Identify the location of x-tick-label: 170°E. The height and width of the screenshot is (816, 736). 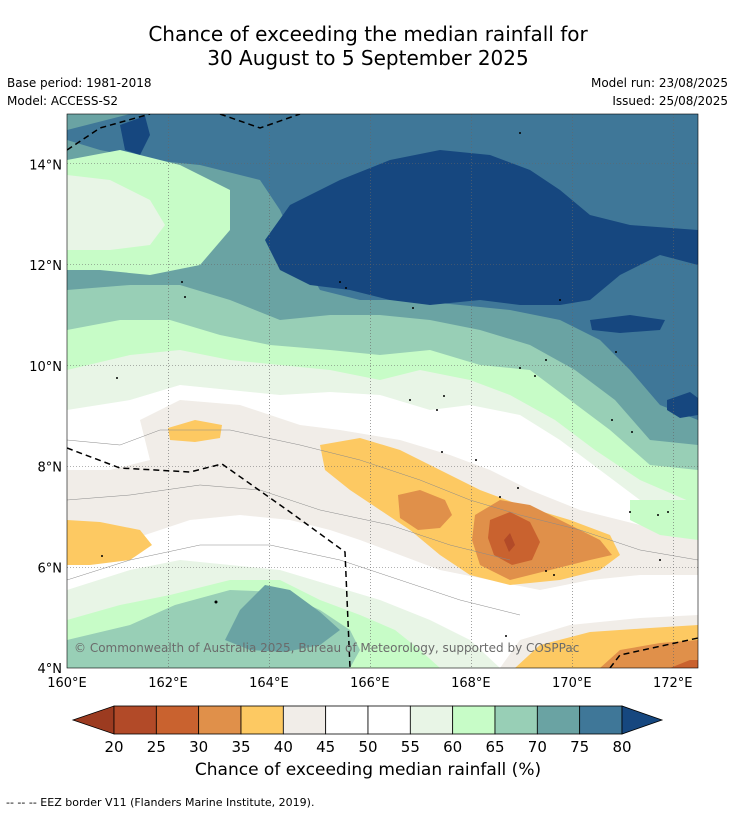
(572, 683).